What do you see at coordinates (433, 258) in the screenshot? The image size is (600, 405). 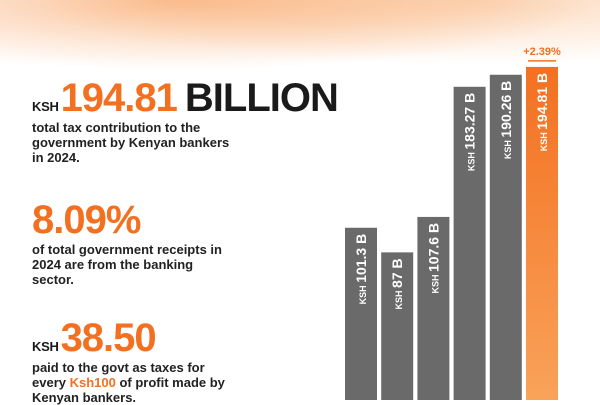 I see `bar-label-3: KSH 107.6 B` at bounding box center [433, 258].